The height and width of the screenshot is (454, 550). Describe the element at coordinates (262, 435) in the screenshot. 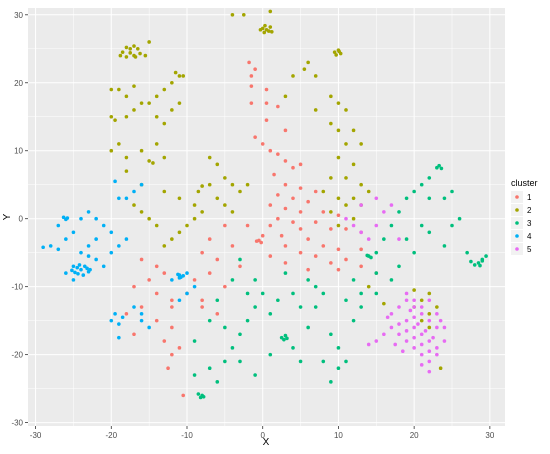

I see `x-tick-label: 0` at that location.